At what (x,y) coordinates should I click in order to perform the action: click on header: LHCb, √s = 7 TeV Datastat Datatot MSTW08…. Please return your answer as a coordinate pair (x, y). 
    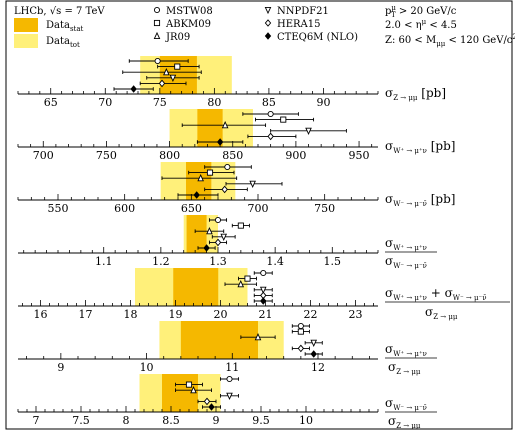
    Looking at the image, I should click on (264, 26).